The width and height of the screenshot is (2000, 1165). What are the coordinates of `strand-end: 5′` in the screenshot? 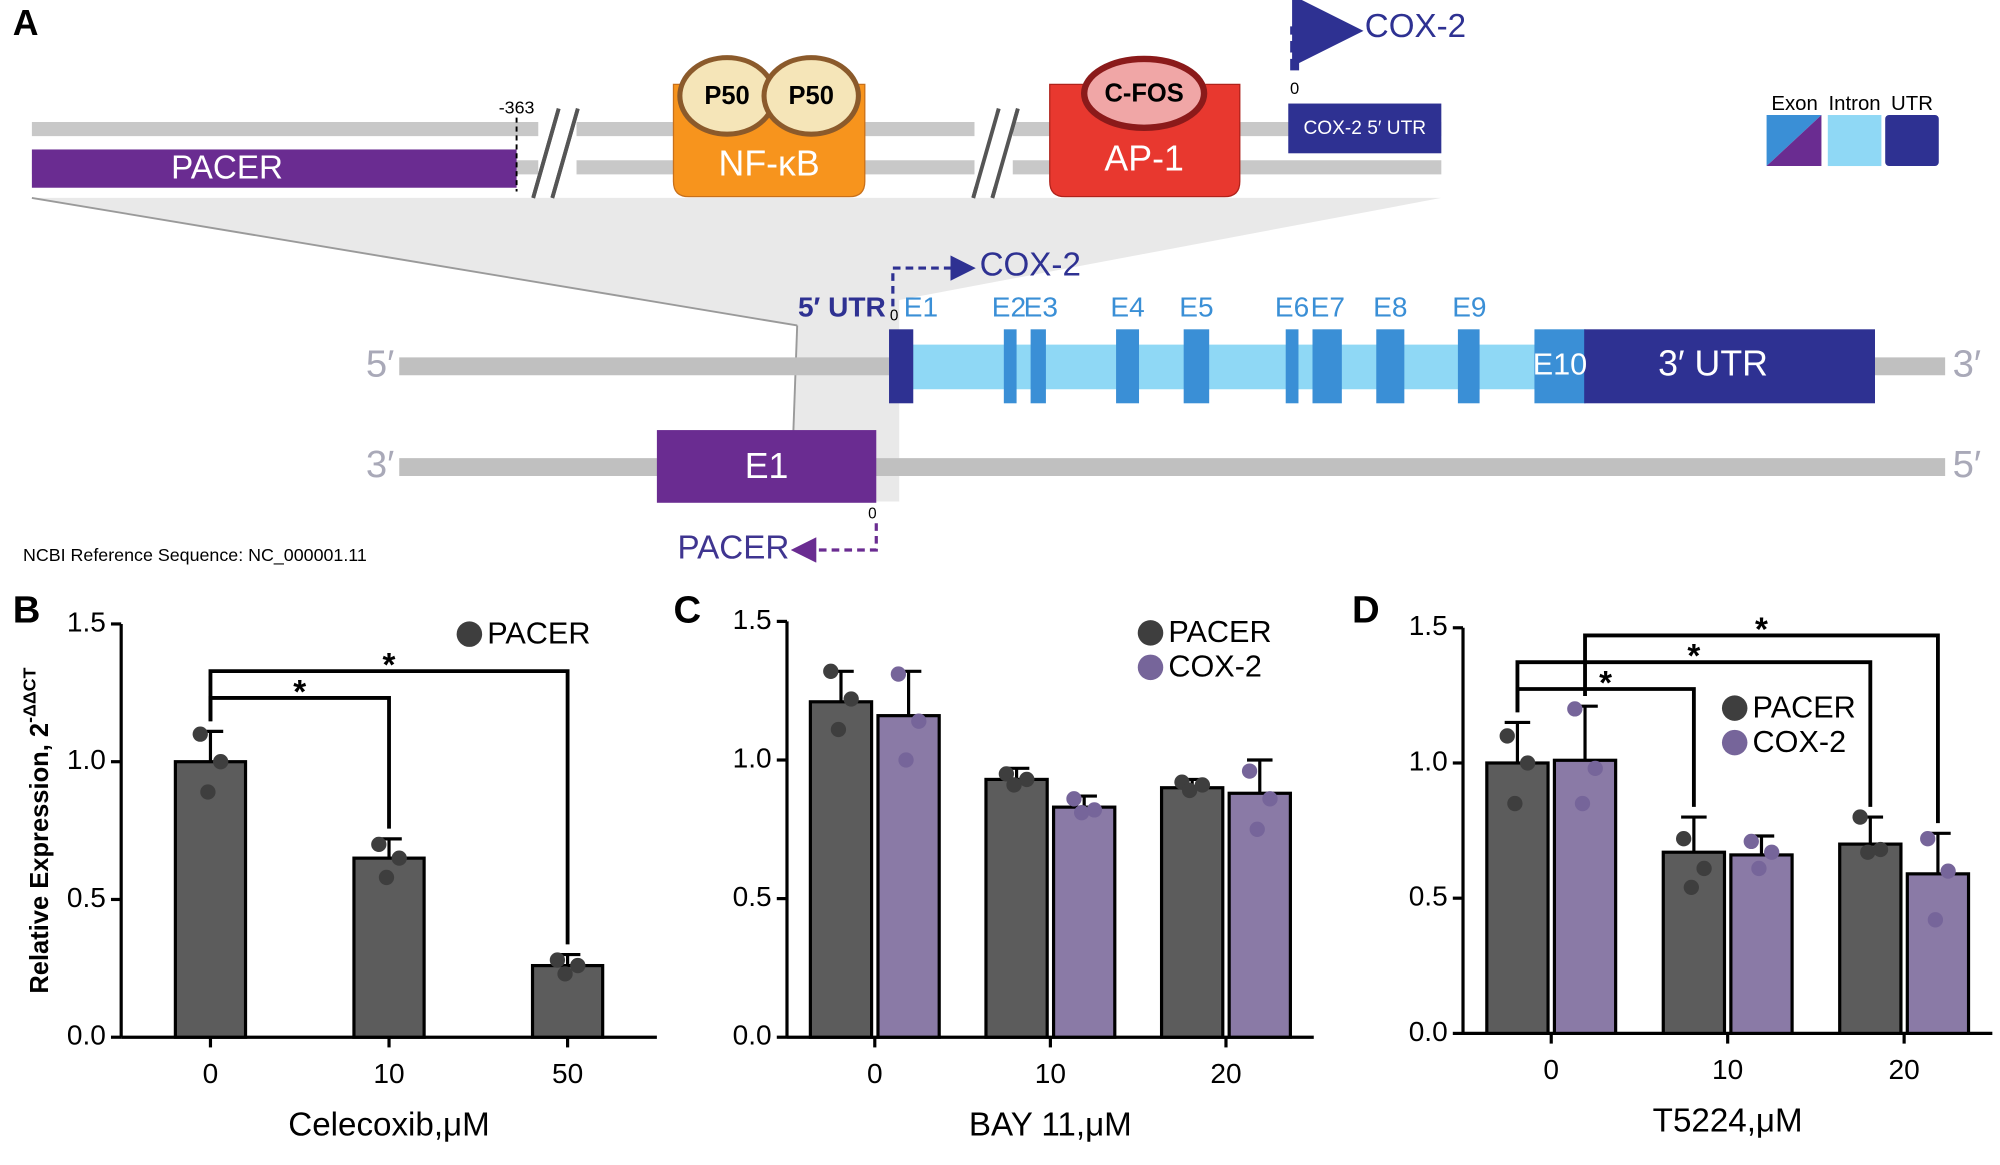 It's located at (1967, 464).